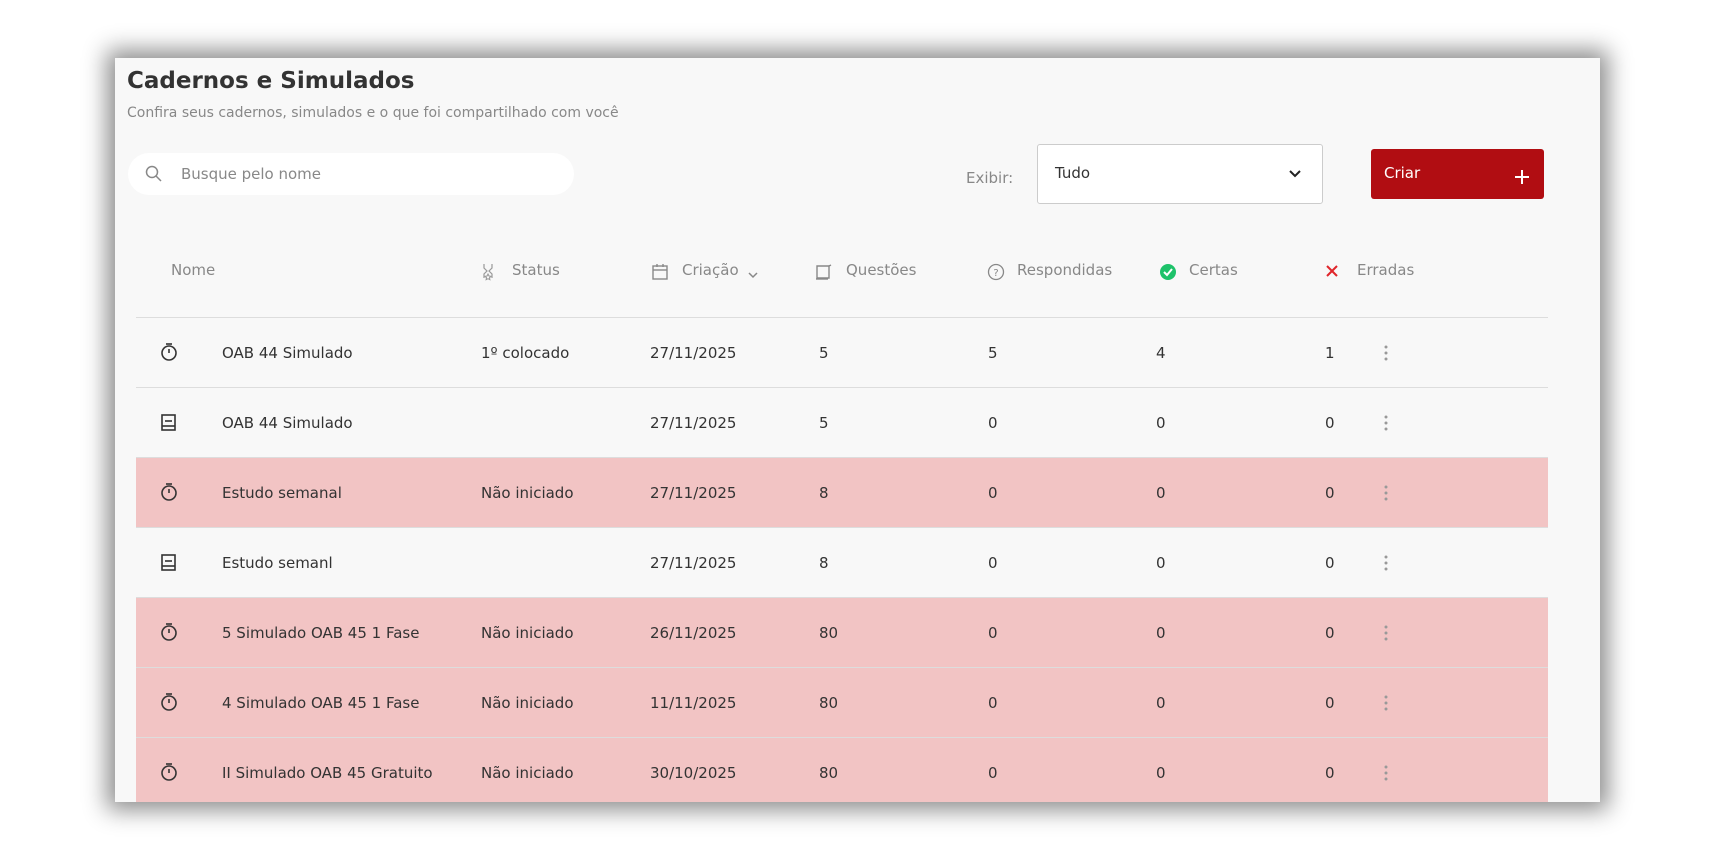 The image size is (1715, 860). What do you see at coordinates (710, 270) in the screenshot?
I see `column-header: Criação` at bounding box center [710, 270].